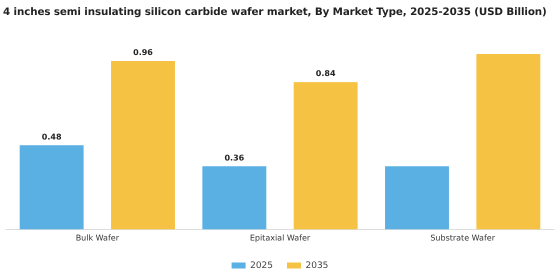  Describe the element at coordinates (143, 53) in the screenshot. I see `data-label: 0.96` at that location.